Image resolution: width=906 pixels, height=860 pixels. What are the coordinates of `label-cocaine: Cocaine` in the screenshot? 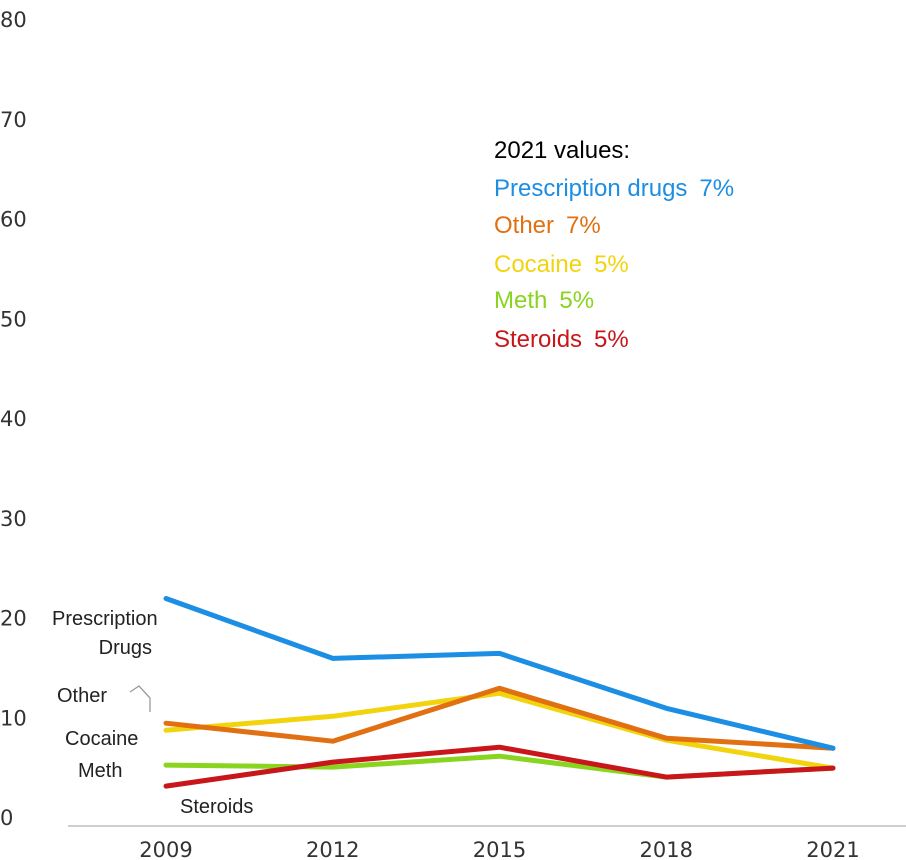 It's located at (101, 739).